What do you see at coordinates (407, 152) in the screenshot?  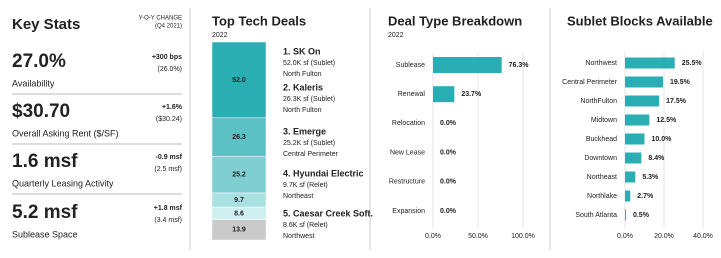 I see `category-label: New Lease` at bounding box center [407, 152].